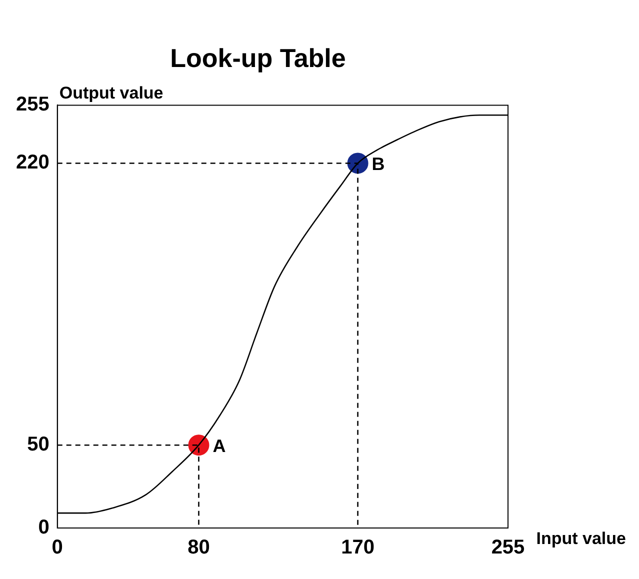 Image resolution: width=639 pixels, height=579 pixels. What do you see at coordinates (44, 527) in the screenshot?
I see `y-tick-label: 0` at bounding box center [44, 527].